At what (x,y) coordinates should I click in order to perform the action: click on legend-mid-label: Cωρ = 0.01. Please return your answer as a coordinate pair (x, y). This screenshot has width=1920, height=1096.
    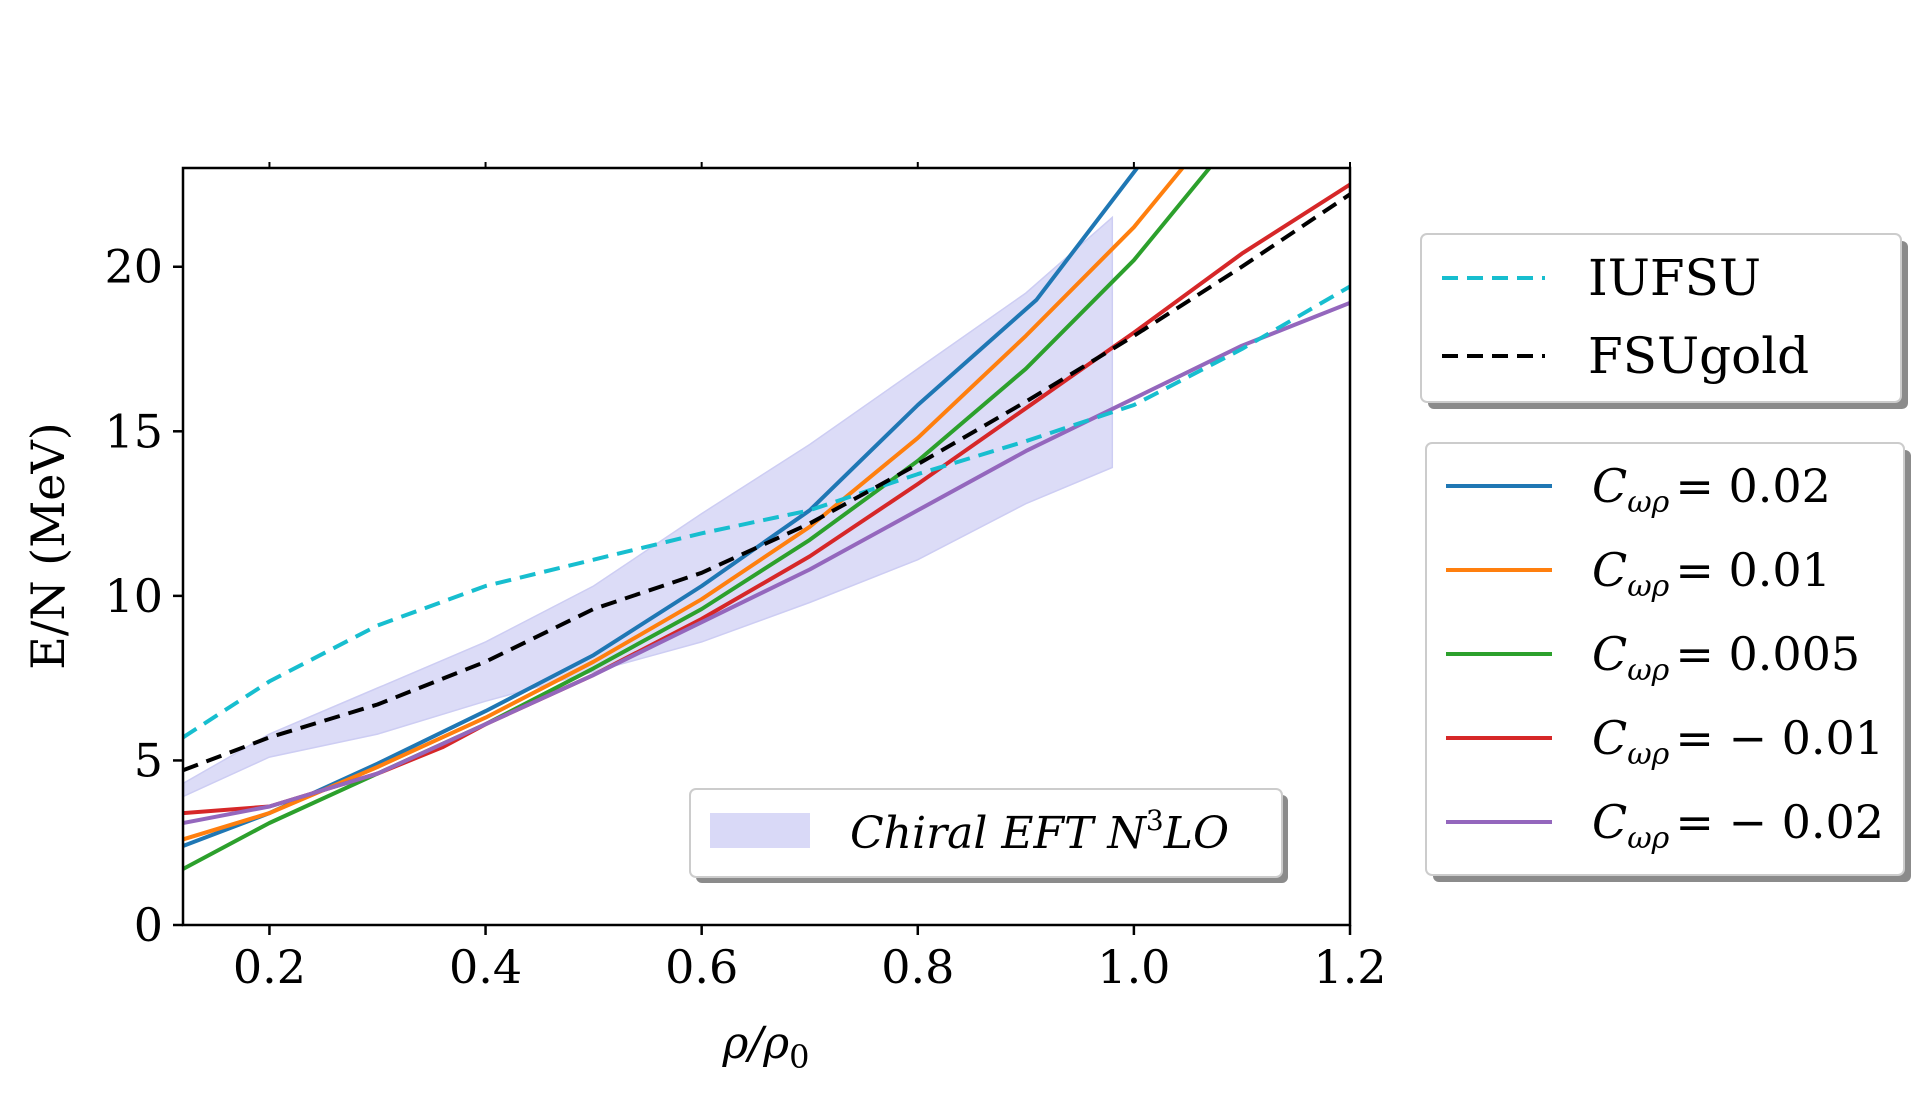
    Looking at the image, I should click on (1711, 573).